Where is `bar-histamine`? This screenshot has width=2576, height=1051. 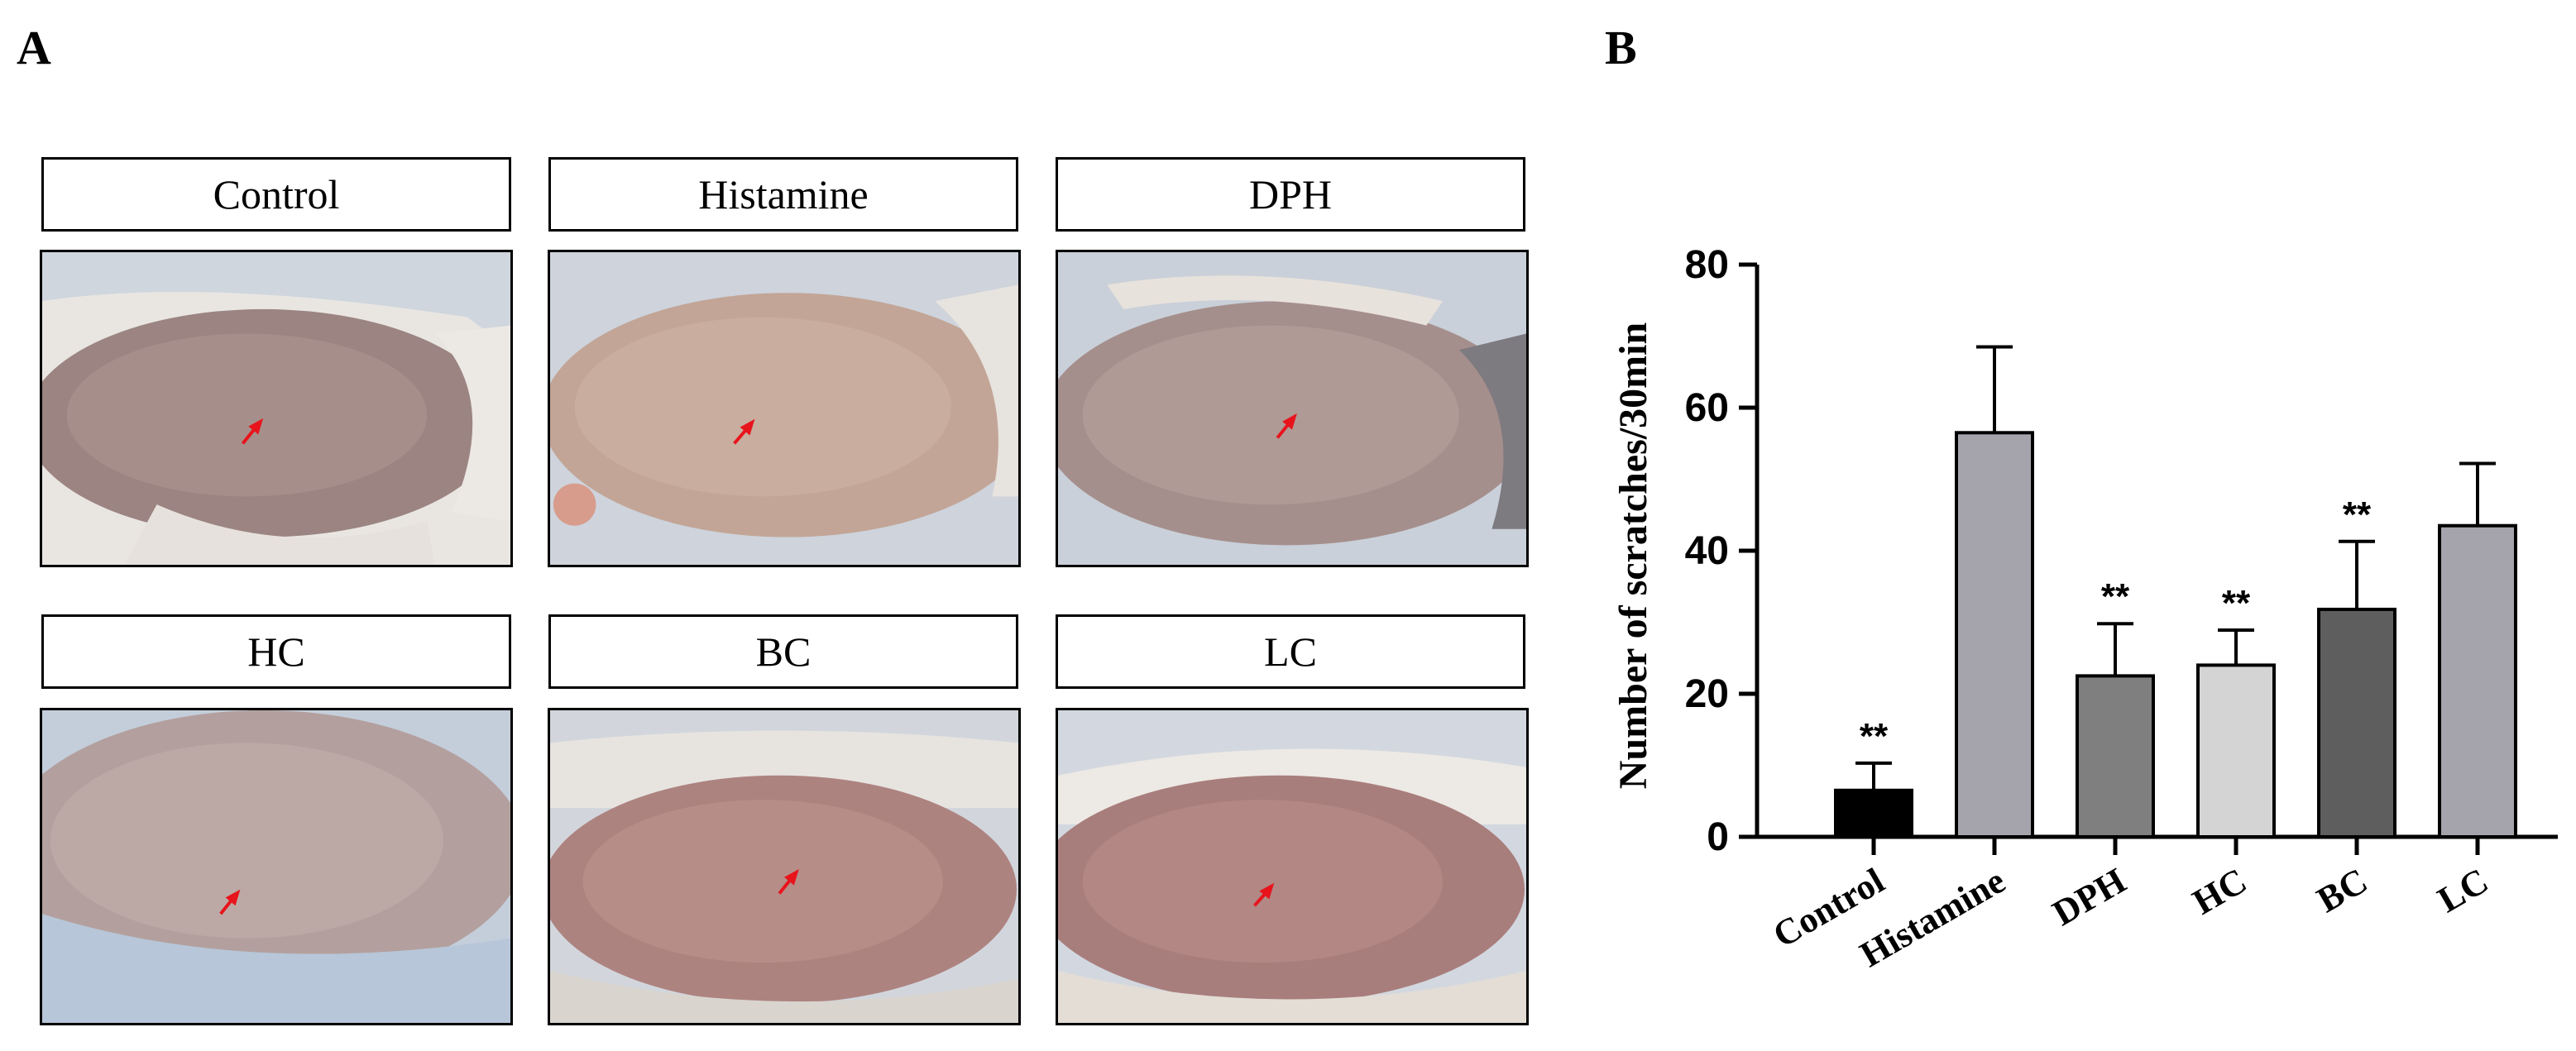 bar-histamine is located at coordinates (1995, 635).